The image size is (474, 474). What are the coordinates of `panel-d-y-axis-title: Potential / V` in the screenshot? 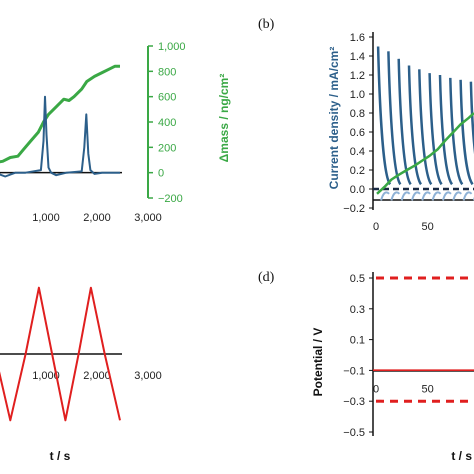 It's located at (318, 362).